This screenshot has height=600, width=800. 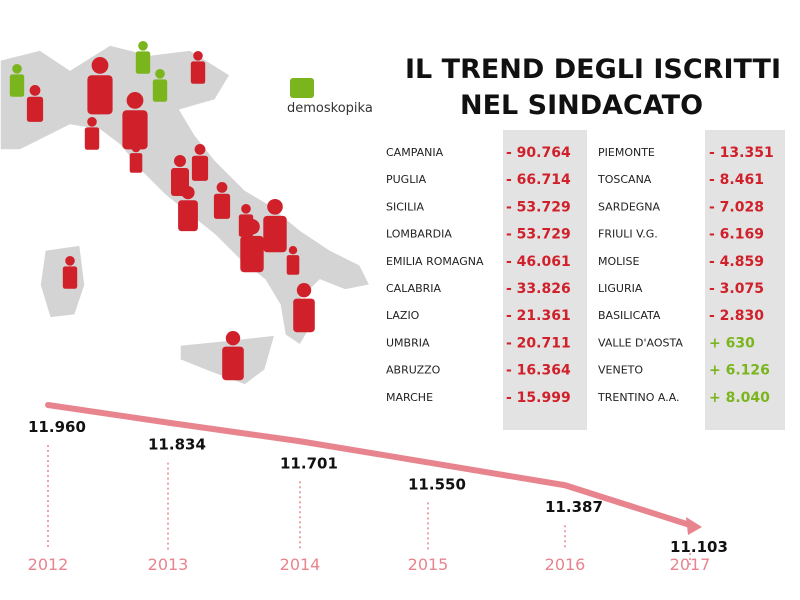 What do you see at coordinates (629, 206) in the screenshot?
I see `region-name: SARDEGNA` at bounding box center [629, 206].